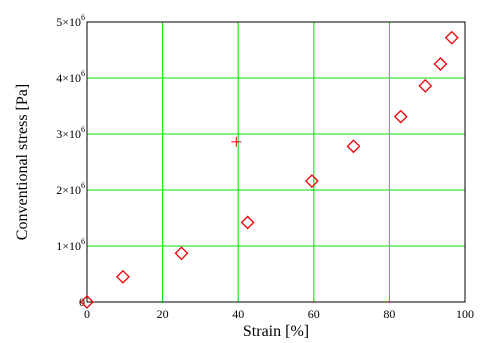 The height and width of the screenshot is (343, 481). What do you see at coordinates (314, 314) in the screenshot?
I see `x-tick-label-3: 60` at bounding box center [314, 314].